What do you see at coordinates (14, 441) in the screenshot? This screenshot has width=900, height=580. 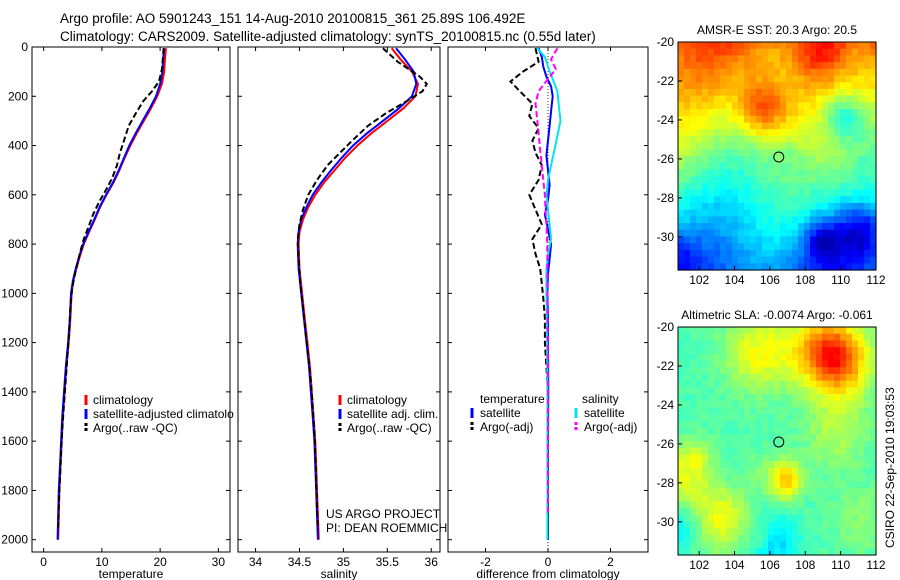 I see `temperature-ytick-label: 1600` at bounding box center [14, 441].